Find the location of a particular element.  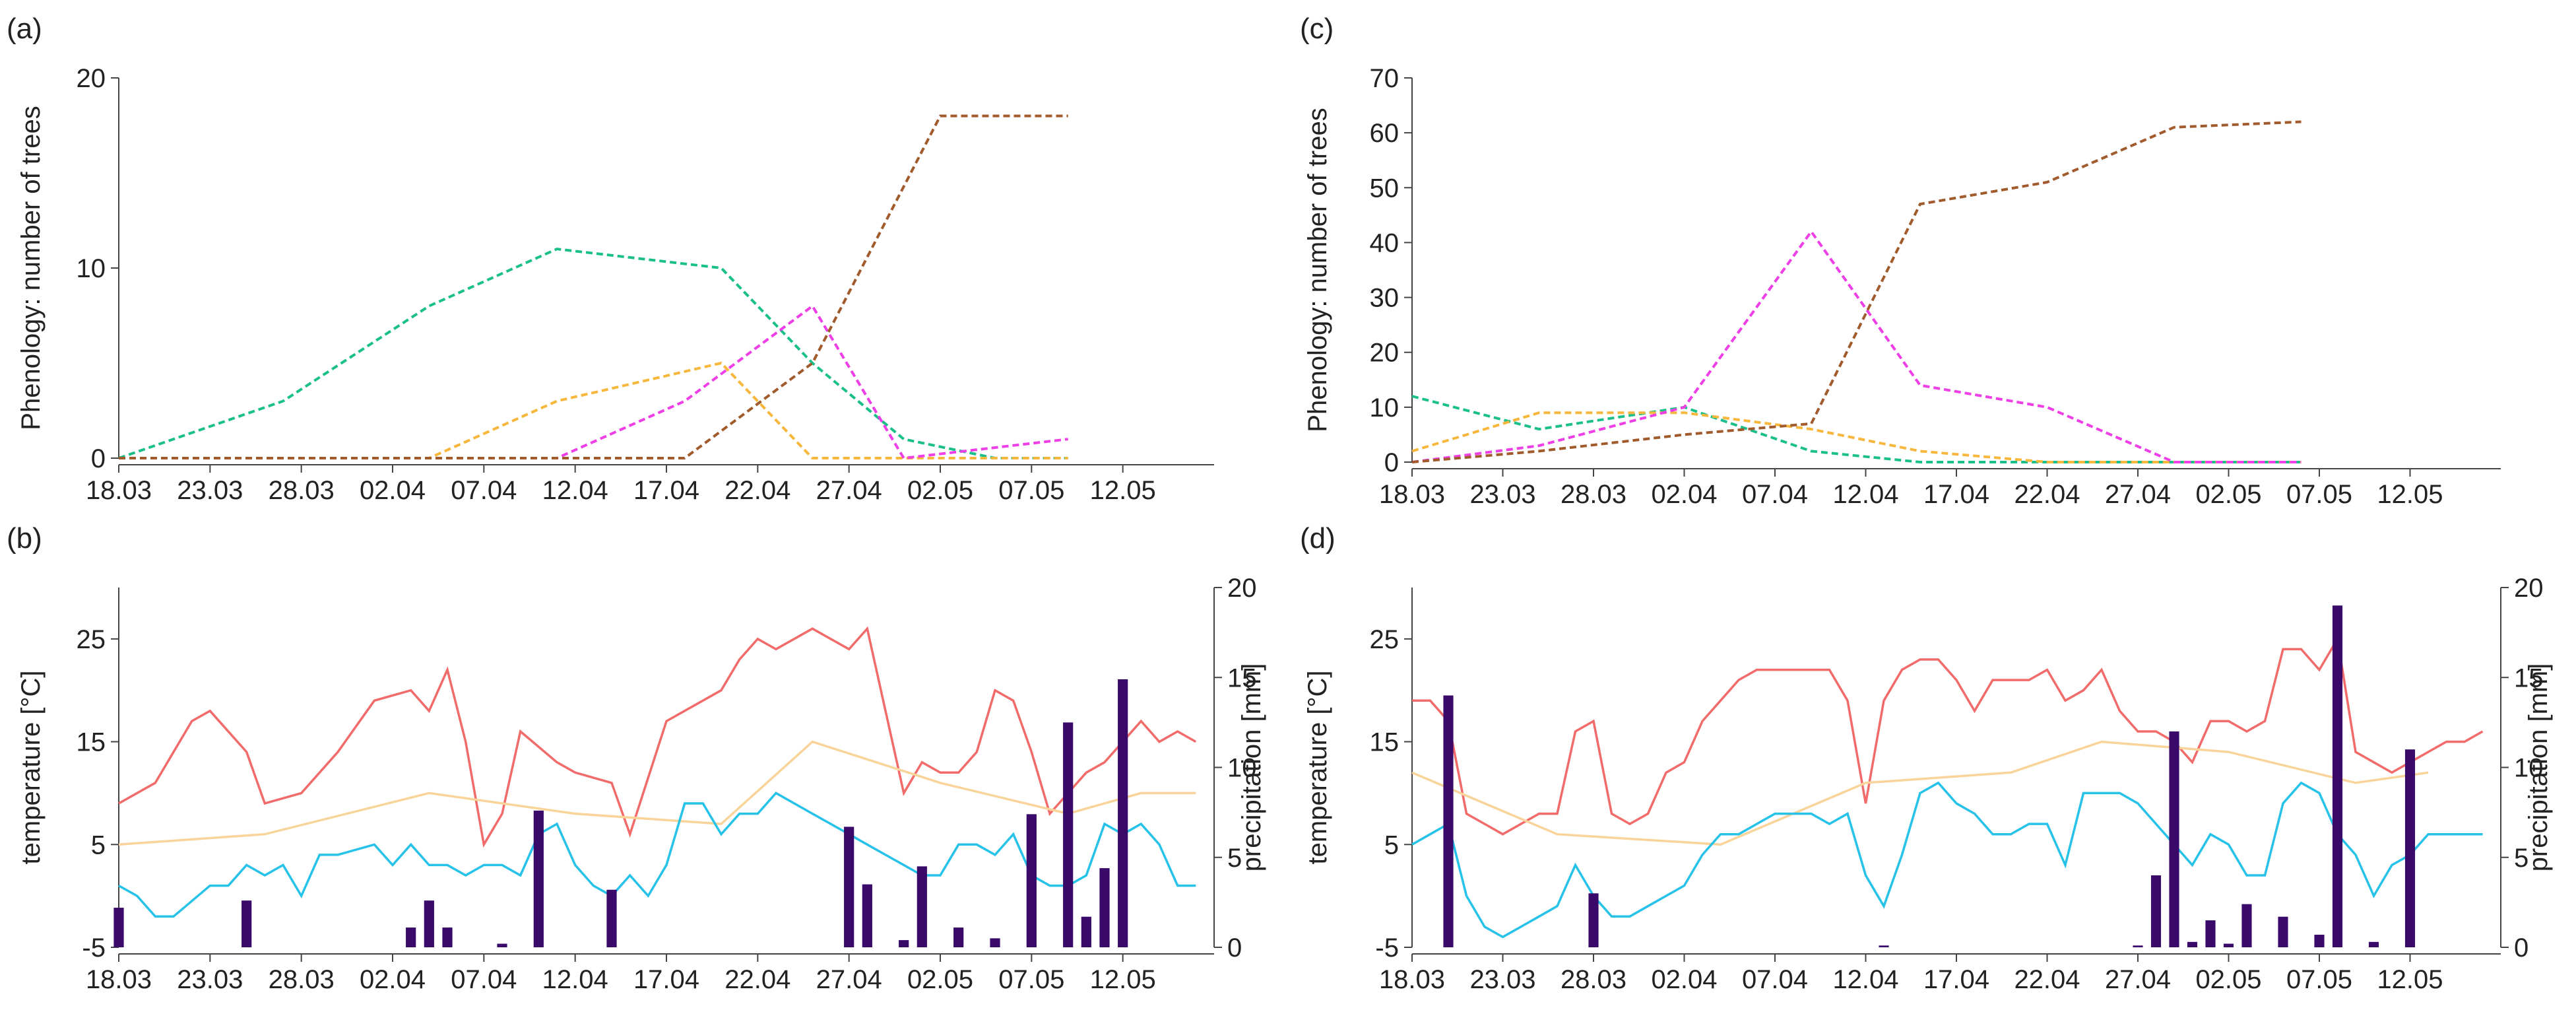

y-tick-label: 30 is located at coordinates (1385, 298).